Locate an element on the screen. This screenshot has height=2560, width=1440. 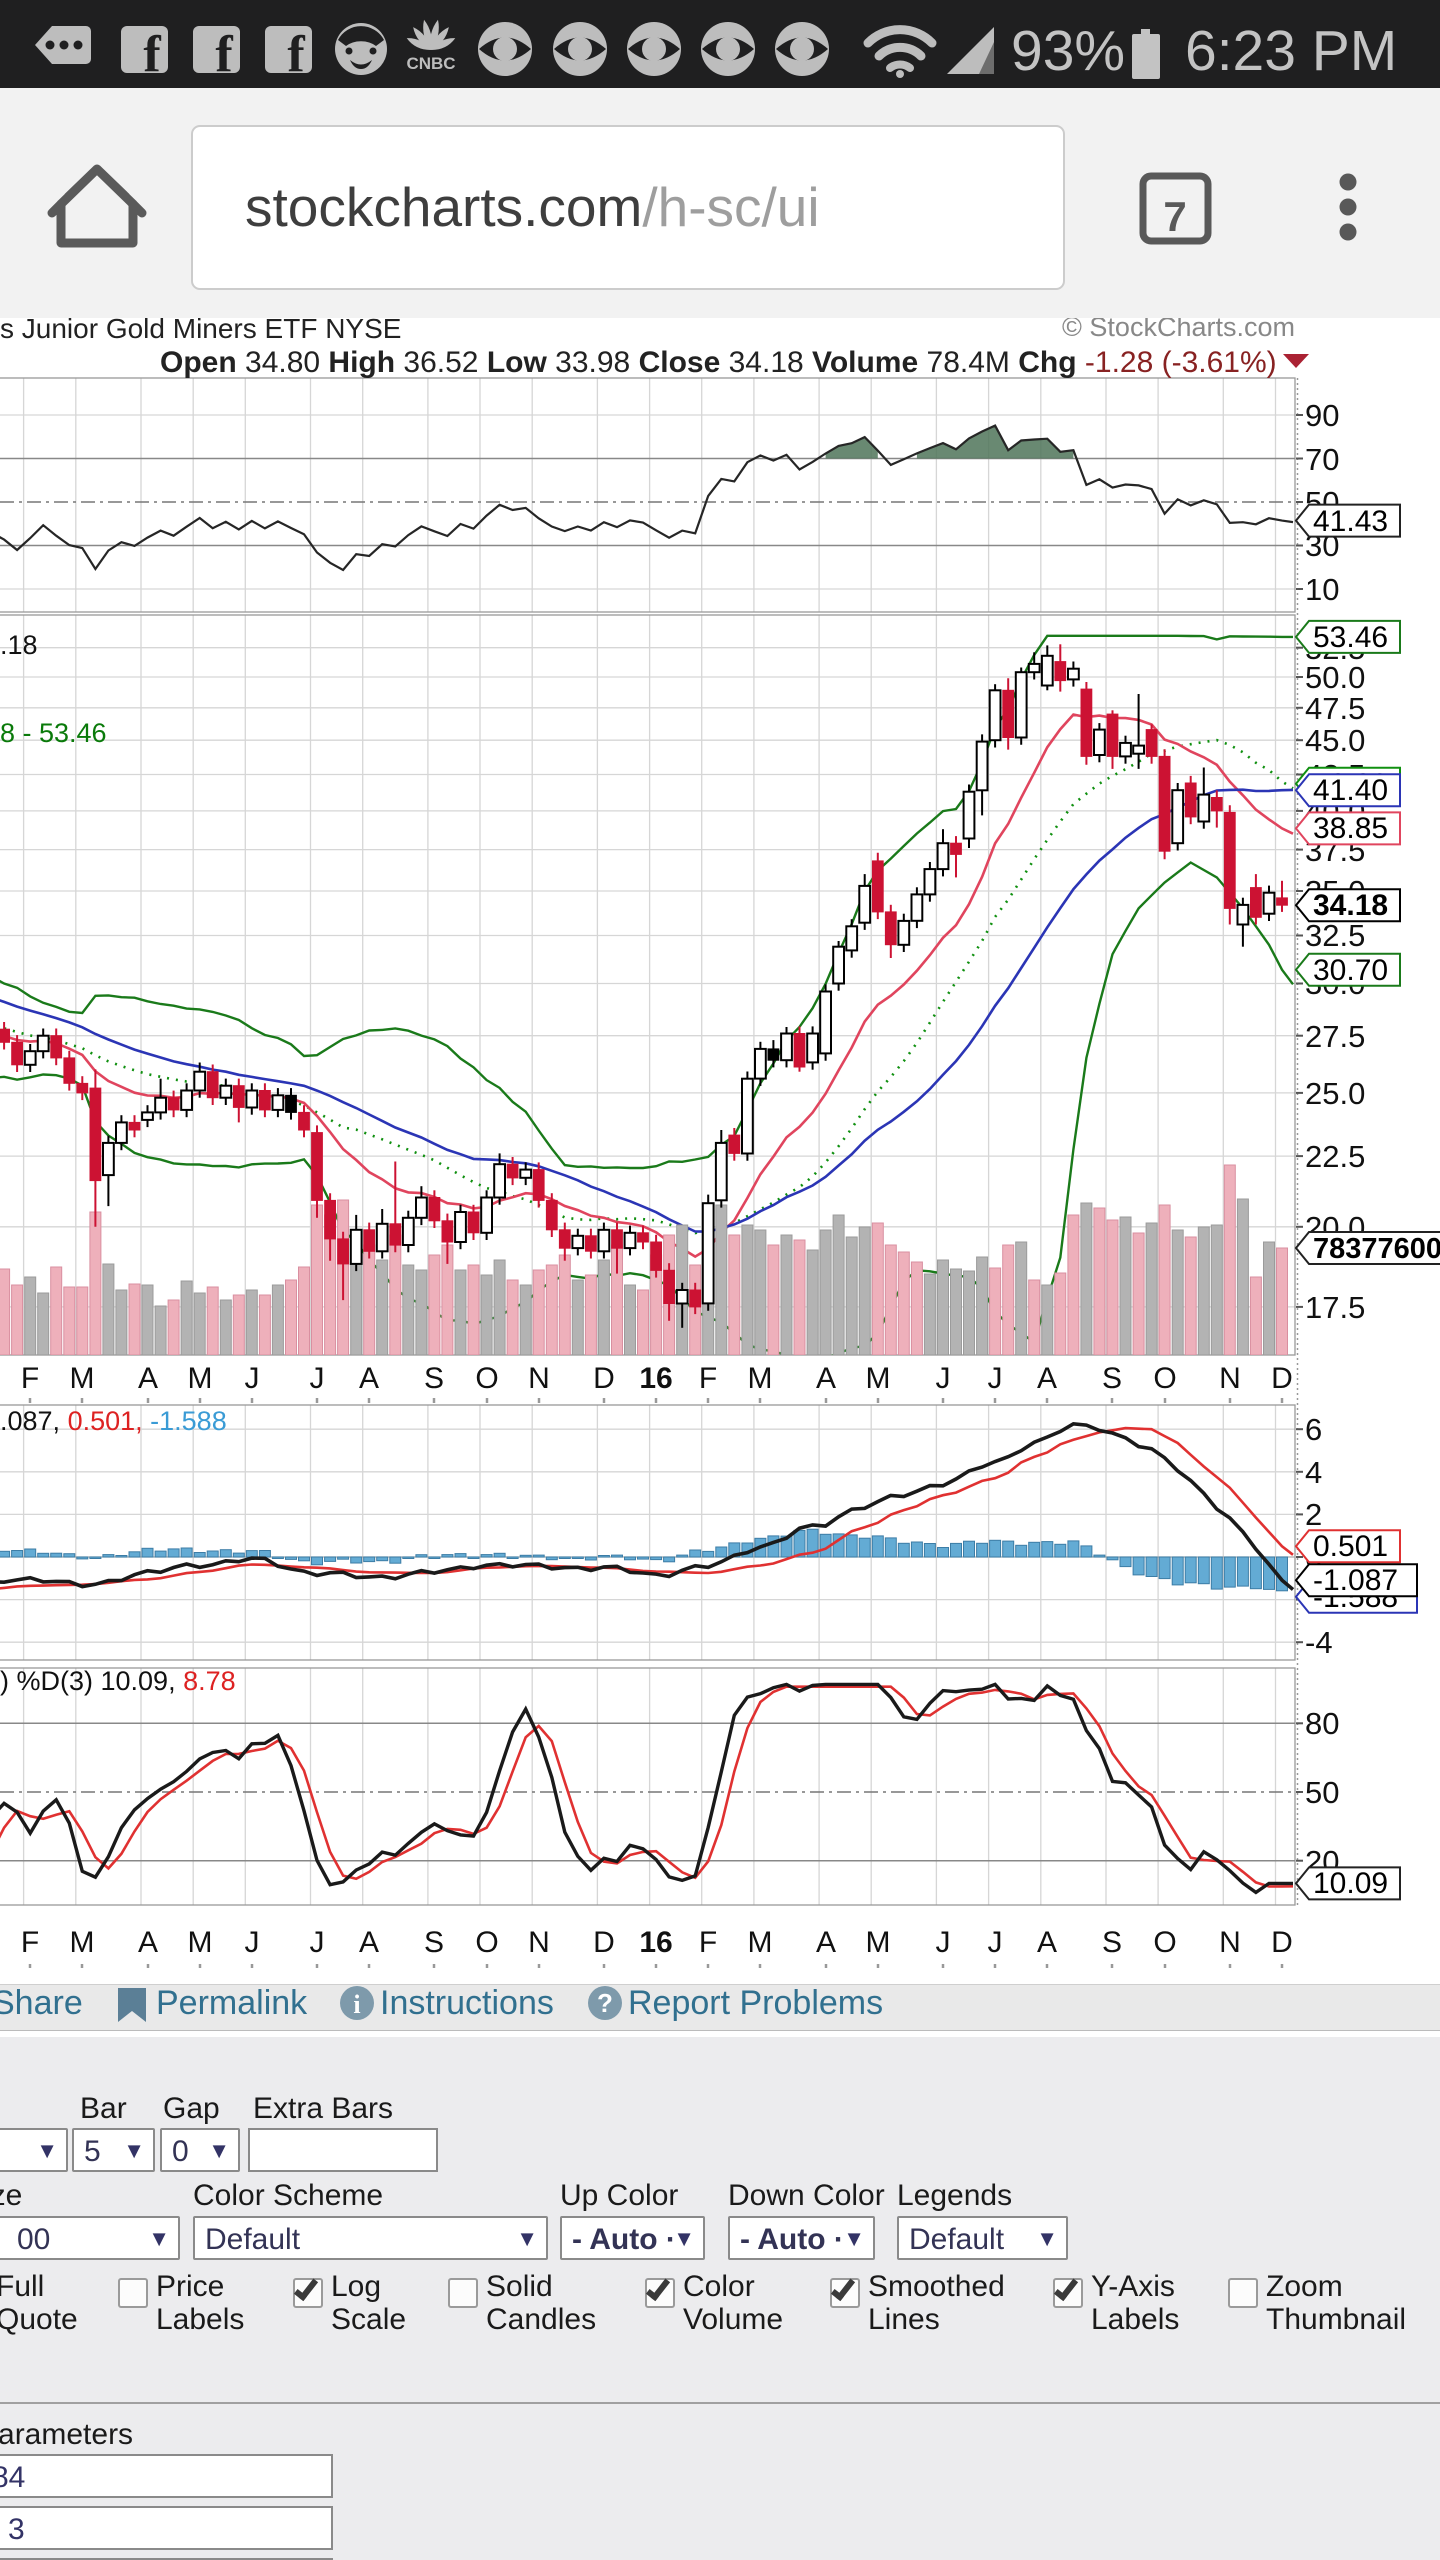
svg-text: Report Problems is located at coordinates (755, 2003).